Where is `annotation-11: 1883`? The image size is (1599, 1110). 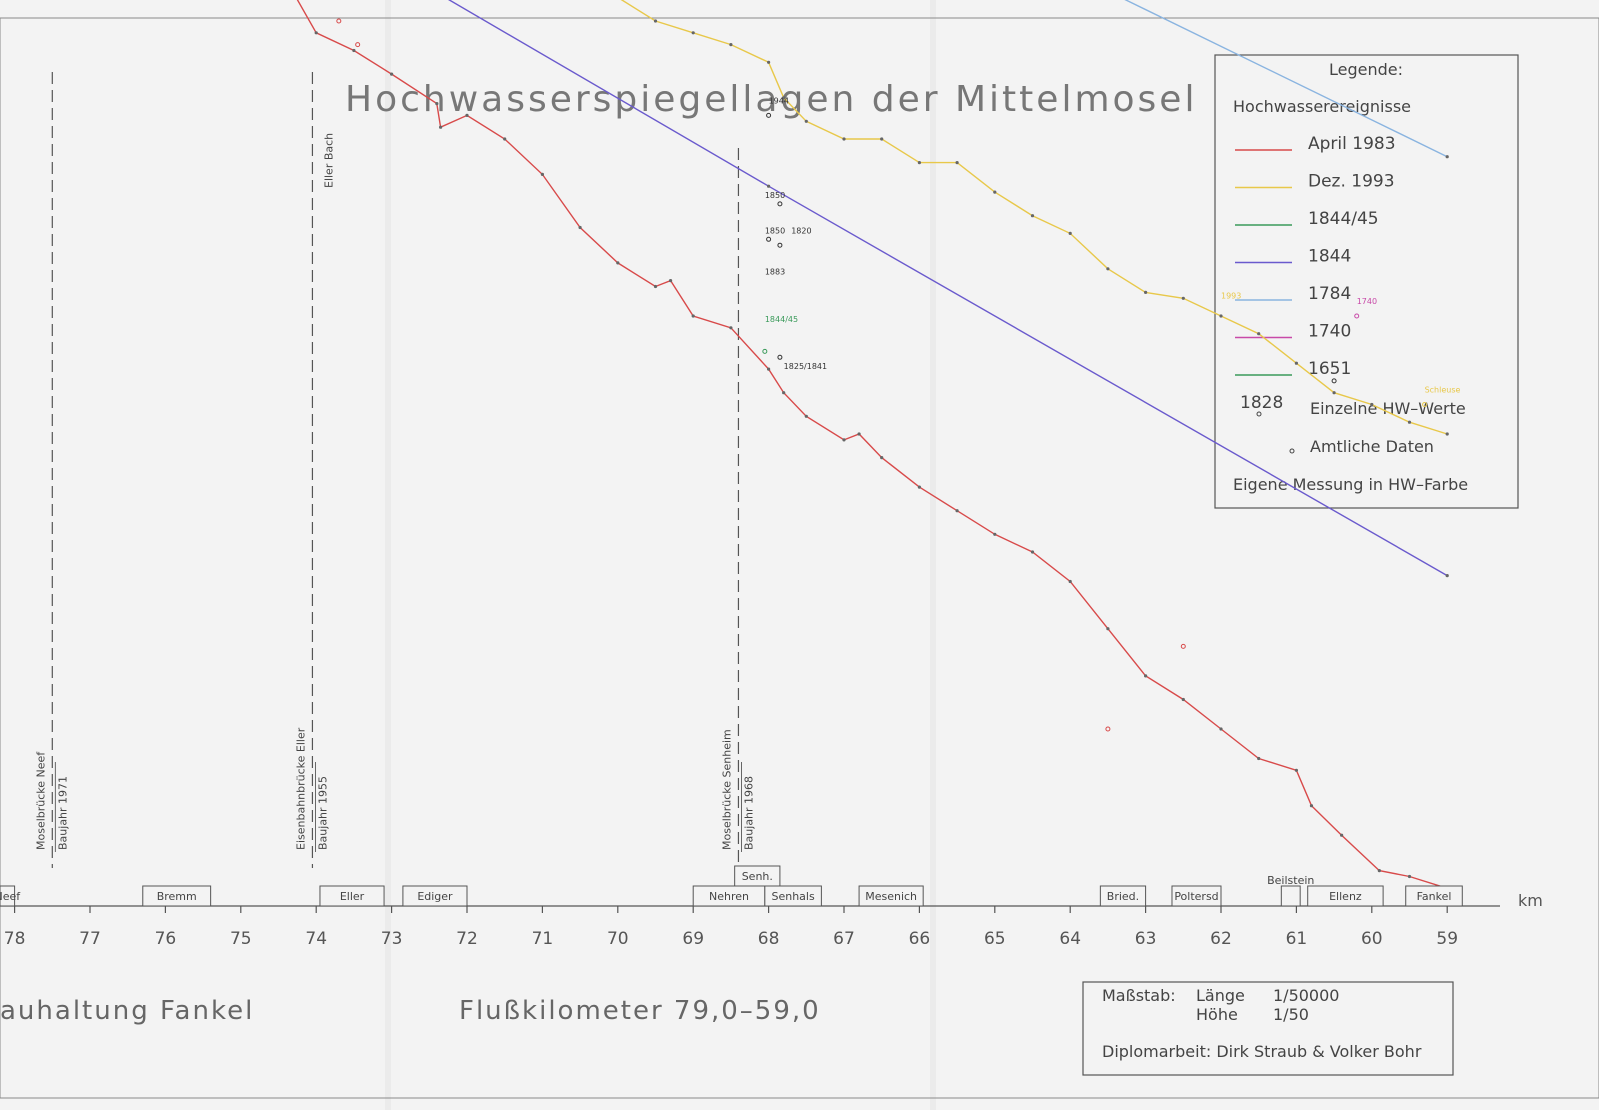 annotation-11: 1883 is located at coordinates (775, 272).